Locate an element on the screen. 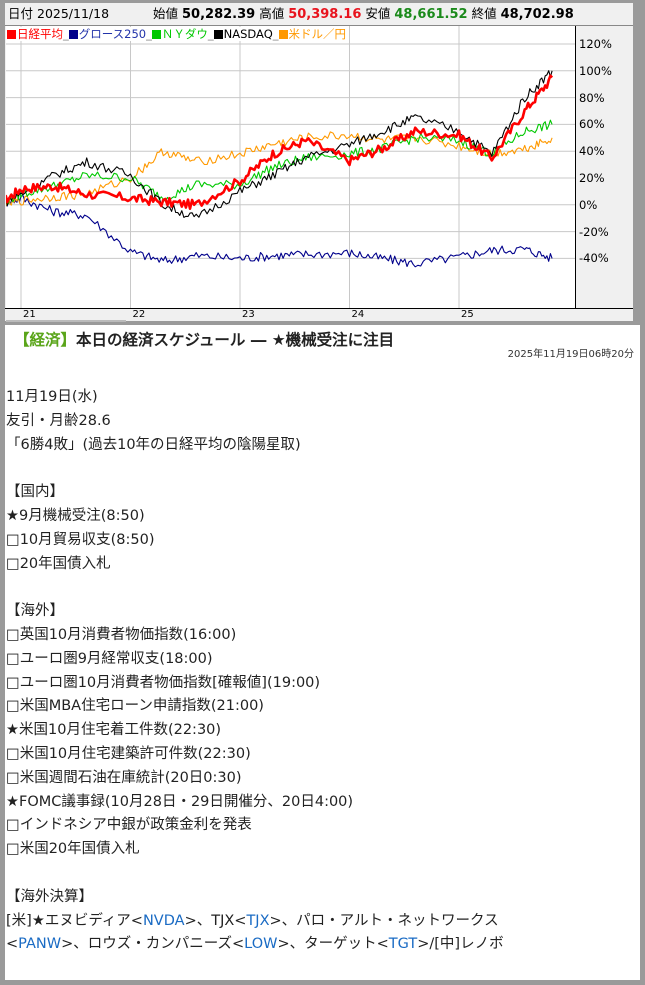 This screenshot has height=985, width=645. open-value: 50,282.39 is located at coordinates (219, 14).